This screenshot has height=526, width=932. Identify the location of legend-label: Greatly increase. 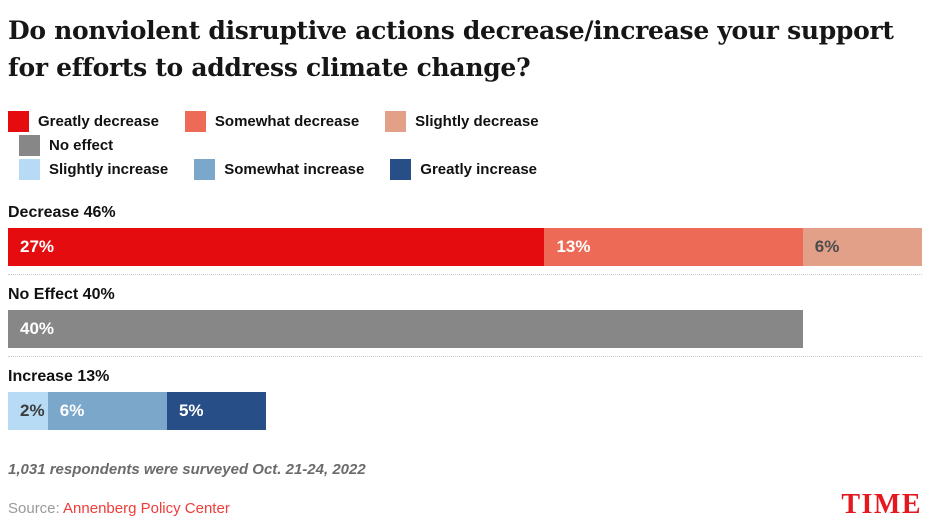
(479, 169).